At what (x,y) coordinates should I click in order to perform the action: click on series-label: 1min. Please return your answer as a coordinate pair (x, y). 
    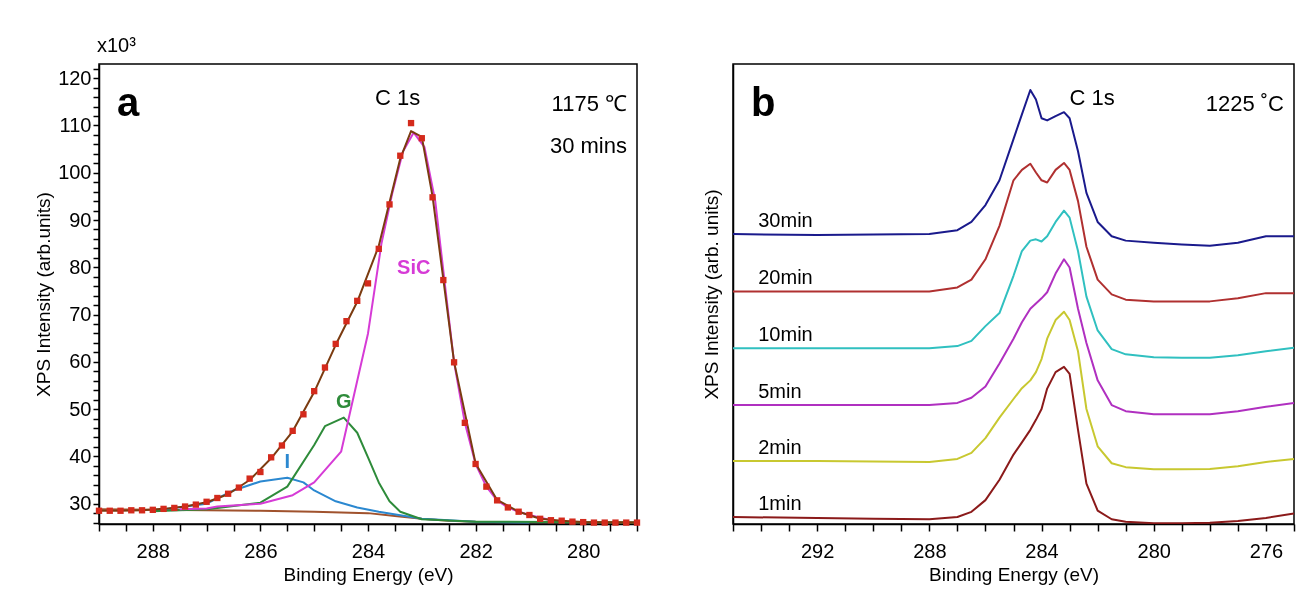
    Looking at the image, I should click on (780, 503).